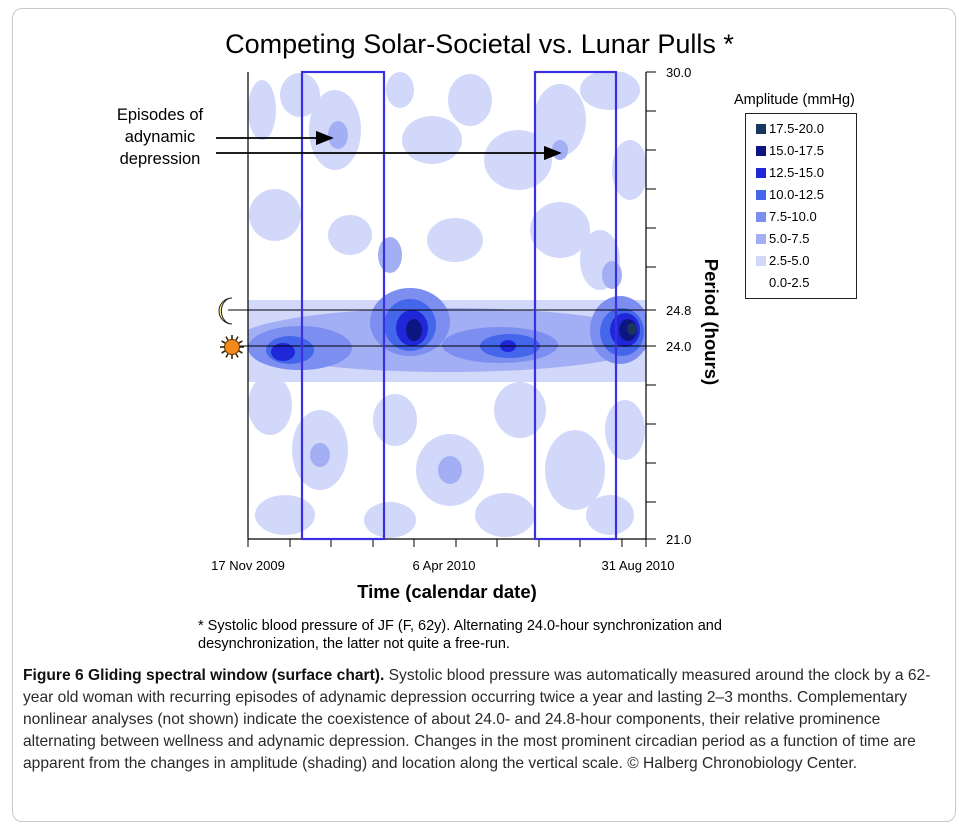 The height and width of the screenshot is (826, 959). I want to click on legend-item: 17.5-20.0, so click(790, 128).